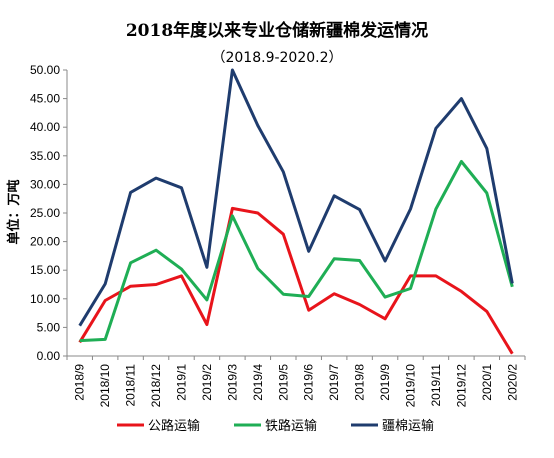 The width and height of the screenshot is (554, 458). What do you see at coordinates (334, 382) in the screenshot?
I see `x-tick-label: 2019/7` at bounding box center [334, 382].